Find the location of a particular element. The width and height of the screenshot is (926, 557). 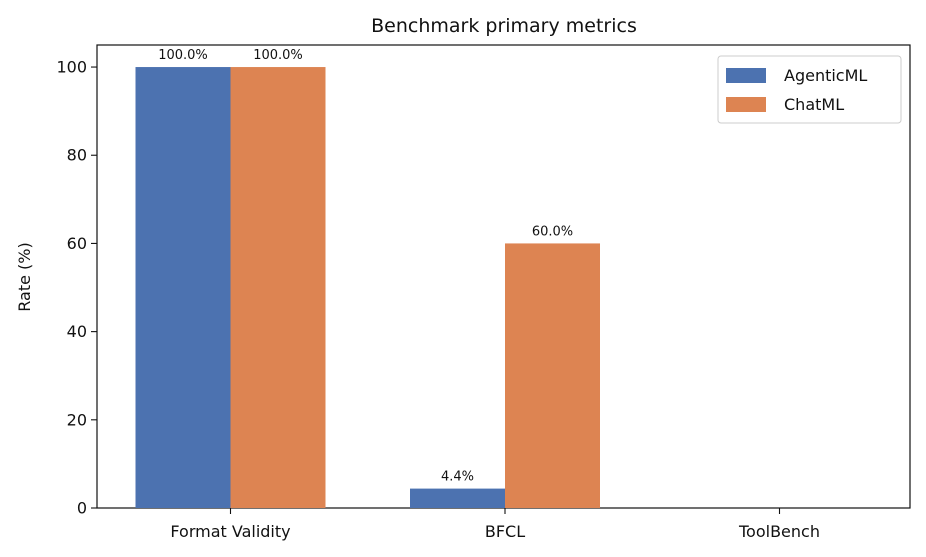

data-label: 4.4% is located at coordinates (457, 477).